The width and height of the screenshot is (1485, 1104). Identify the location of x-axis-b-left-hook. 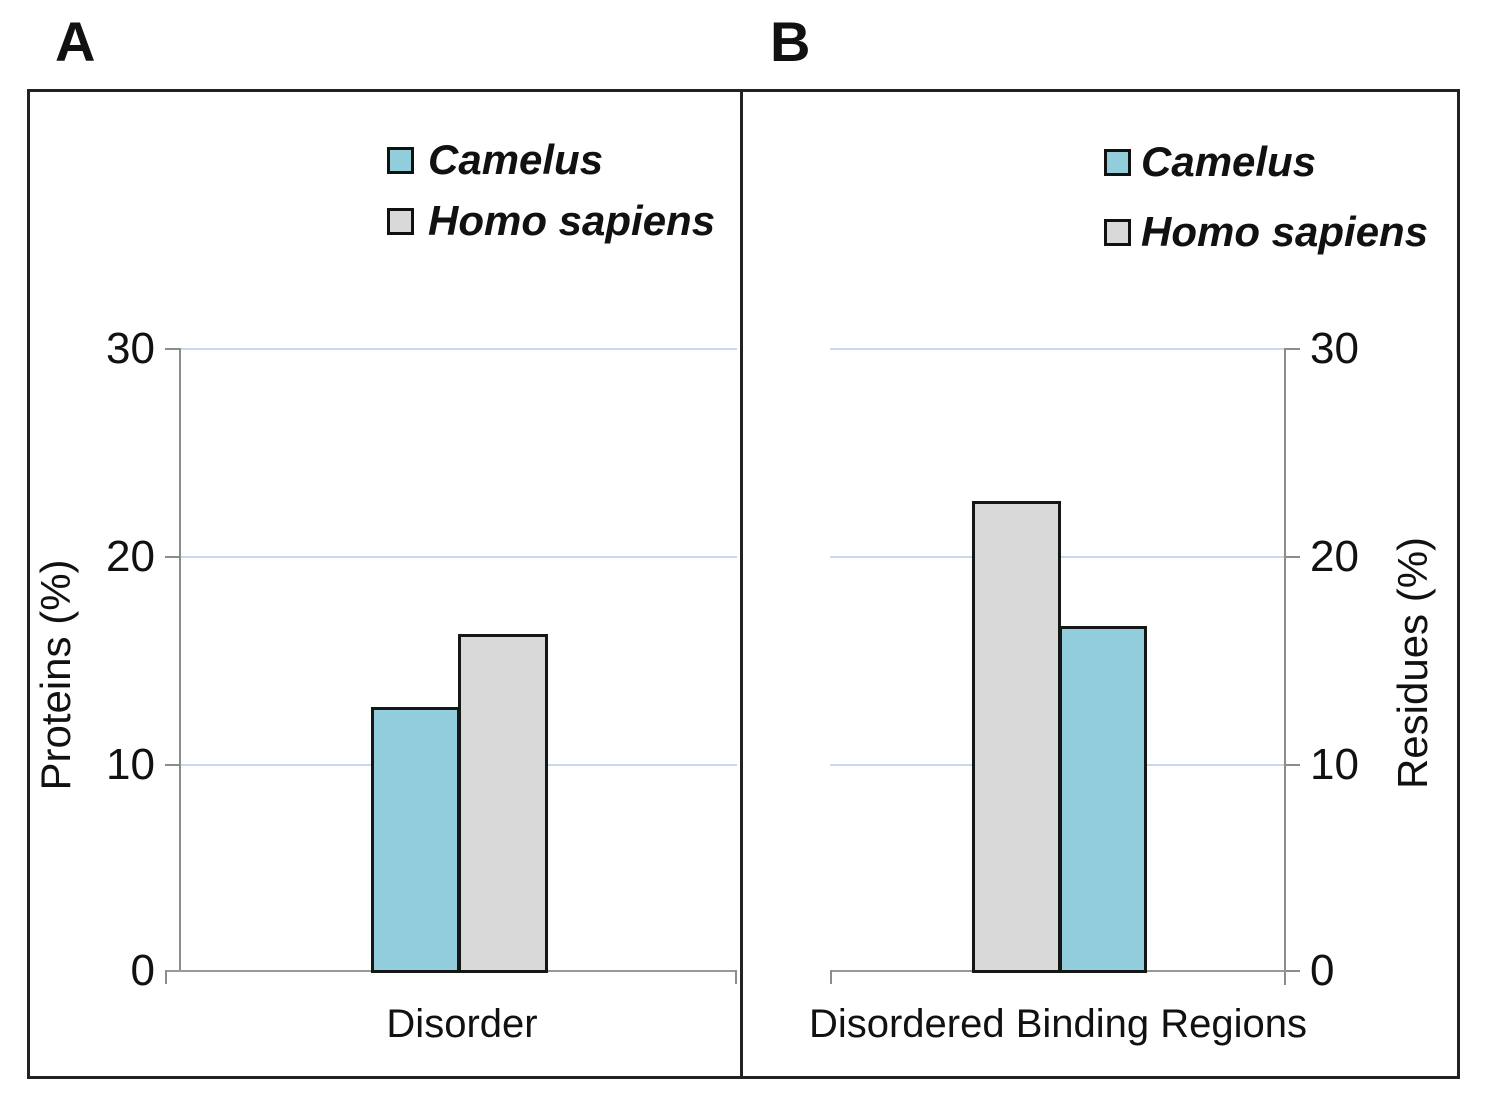
(831, 977).